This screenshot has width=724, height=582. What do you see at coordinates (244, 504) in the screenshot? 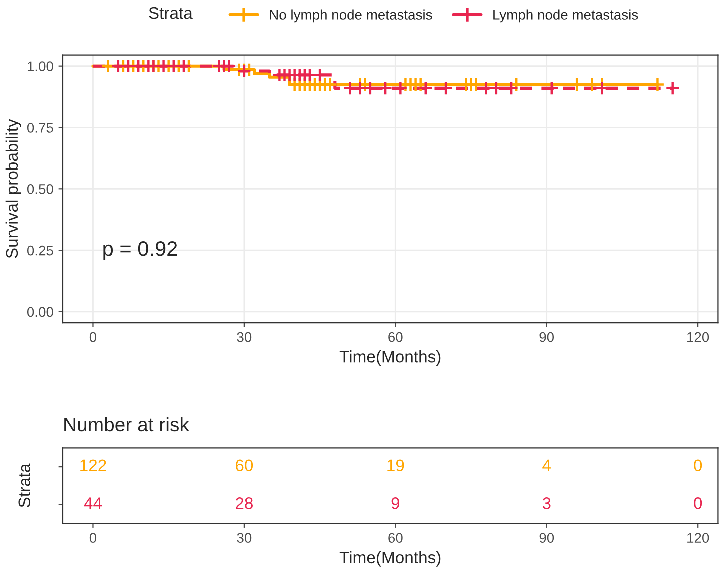
I see `data-label: 28` at bounding box center [244, 504].